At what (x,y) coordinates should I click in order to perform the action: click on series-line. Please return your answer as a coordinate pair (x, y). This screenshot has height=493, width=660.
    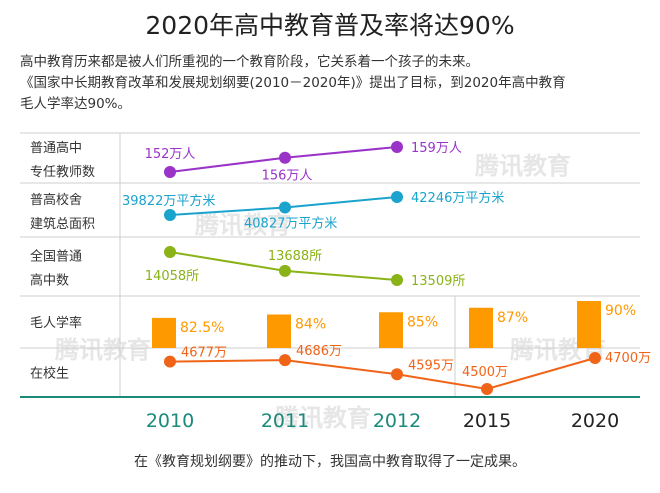
    Looking at the image, I should click on (382, 374).